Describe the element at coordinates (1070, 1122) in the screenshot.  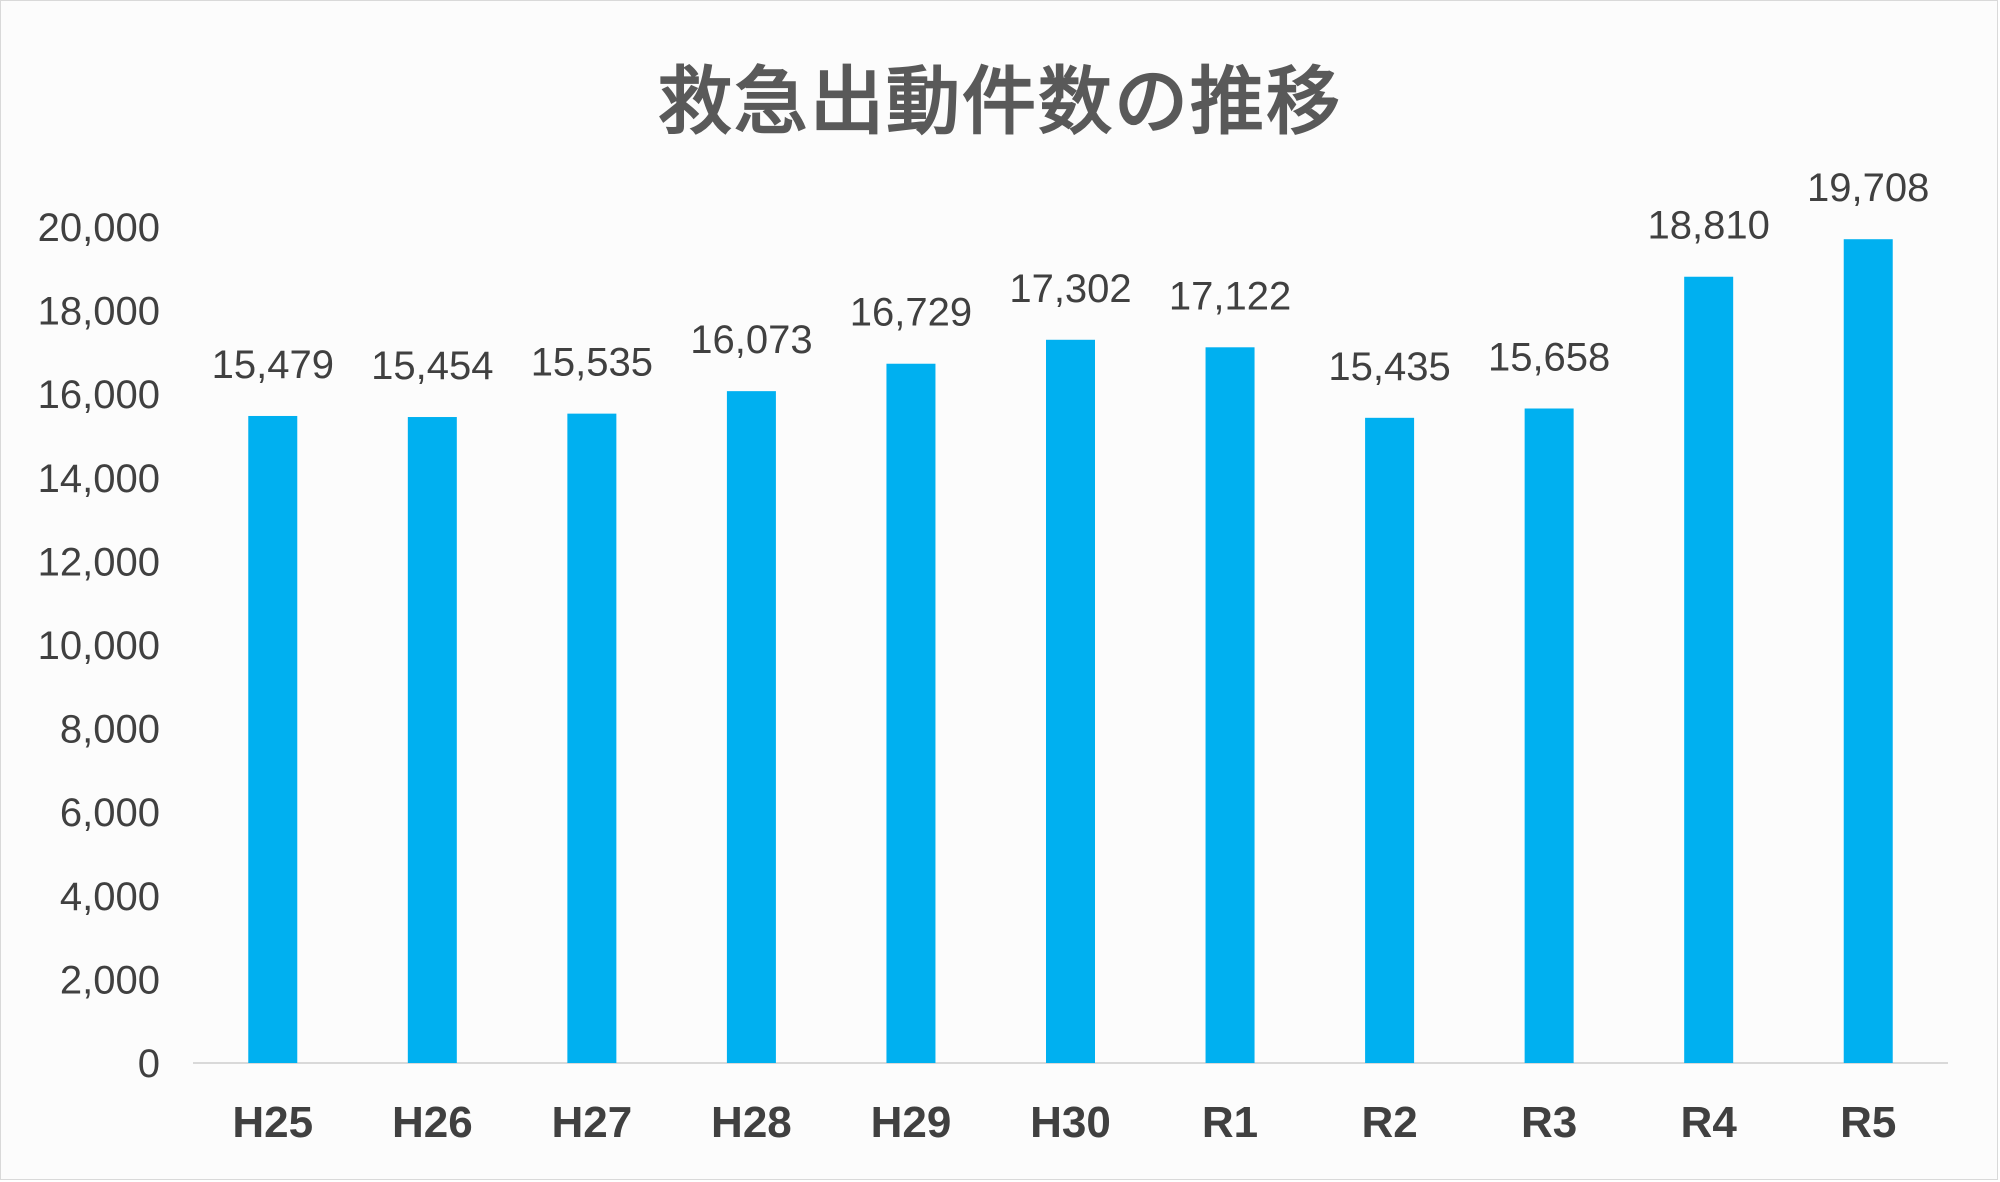
I see `x-tick-label: H30` at that location.